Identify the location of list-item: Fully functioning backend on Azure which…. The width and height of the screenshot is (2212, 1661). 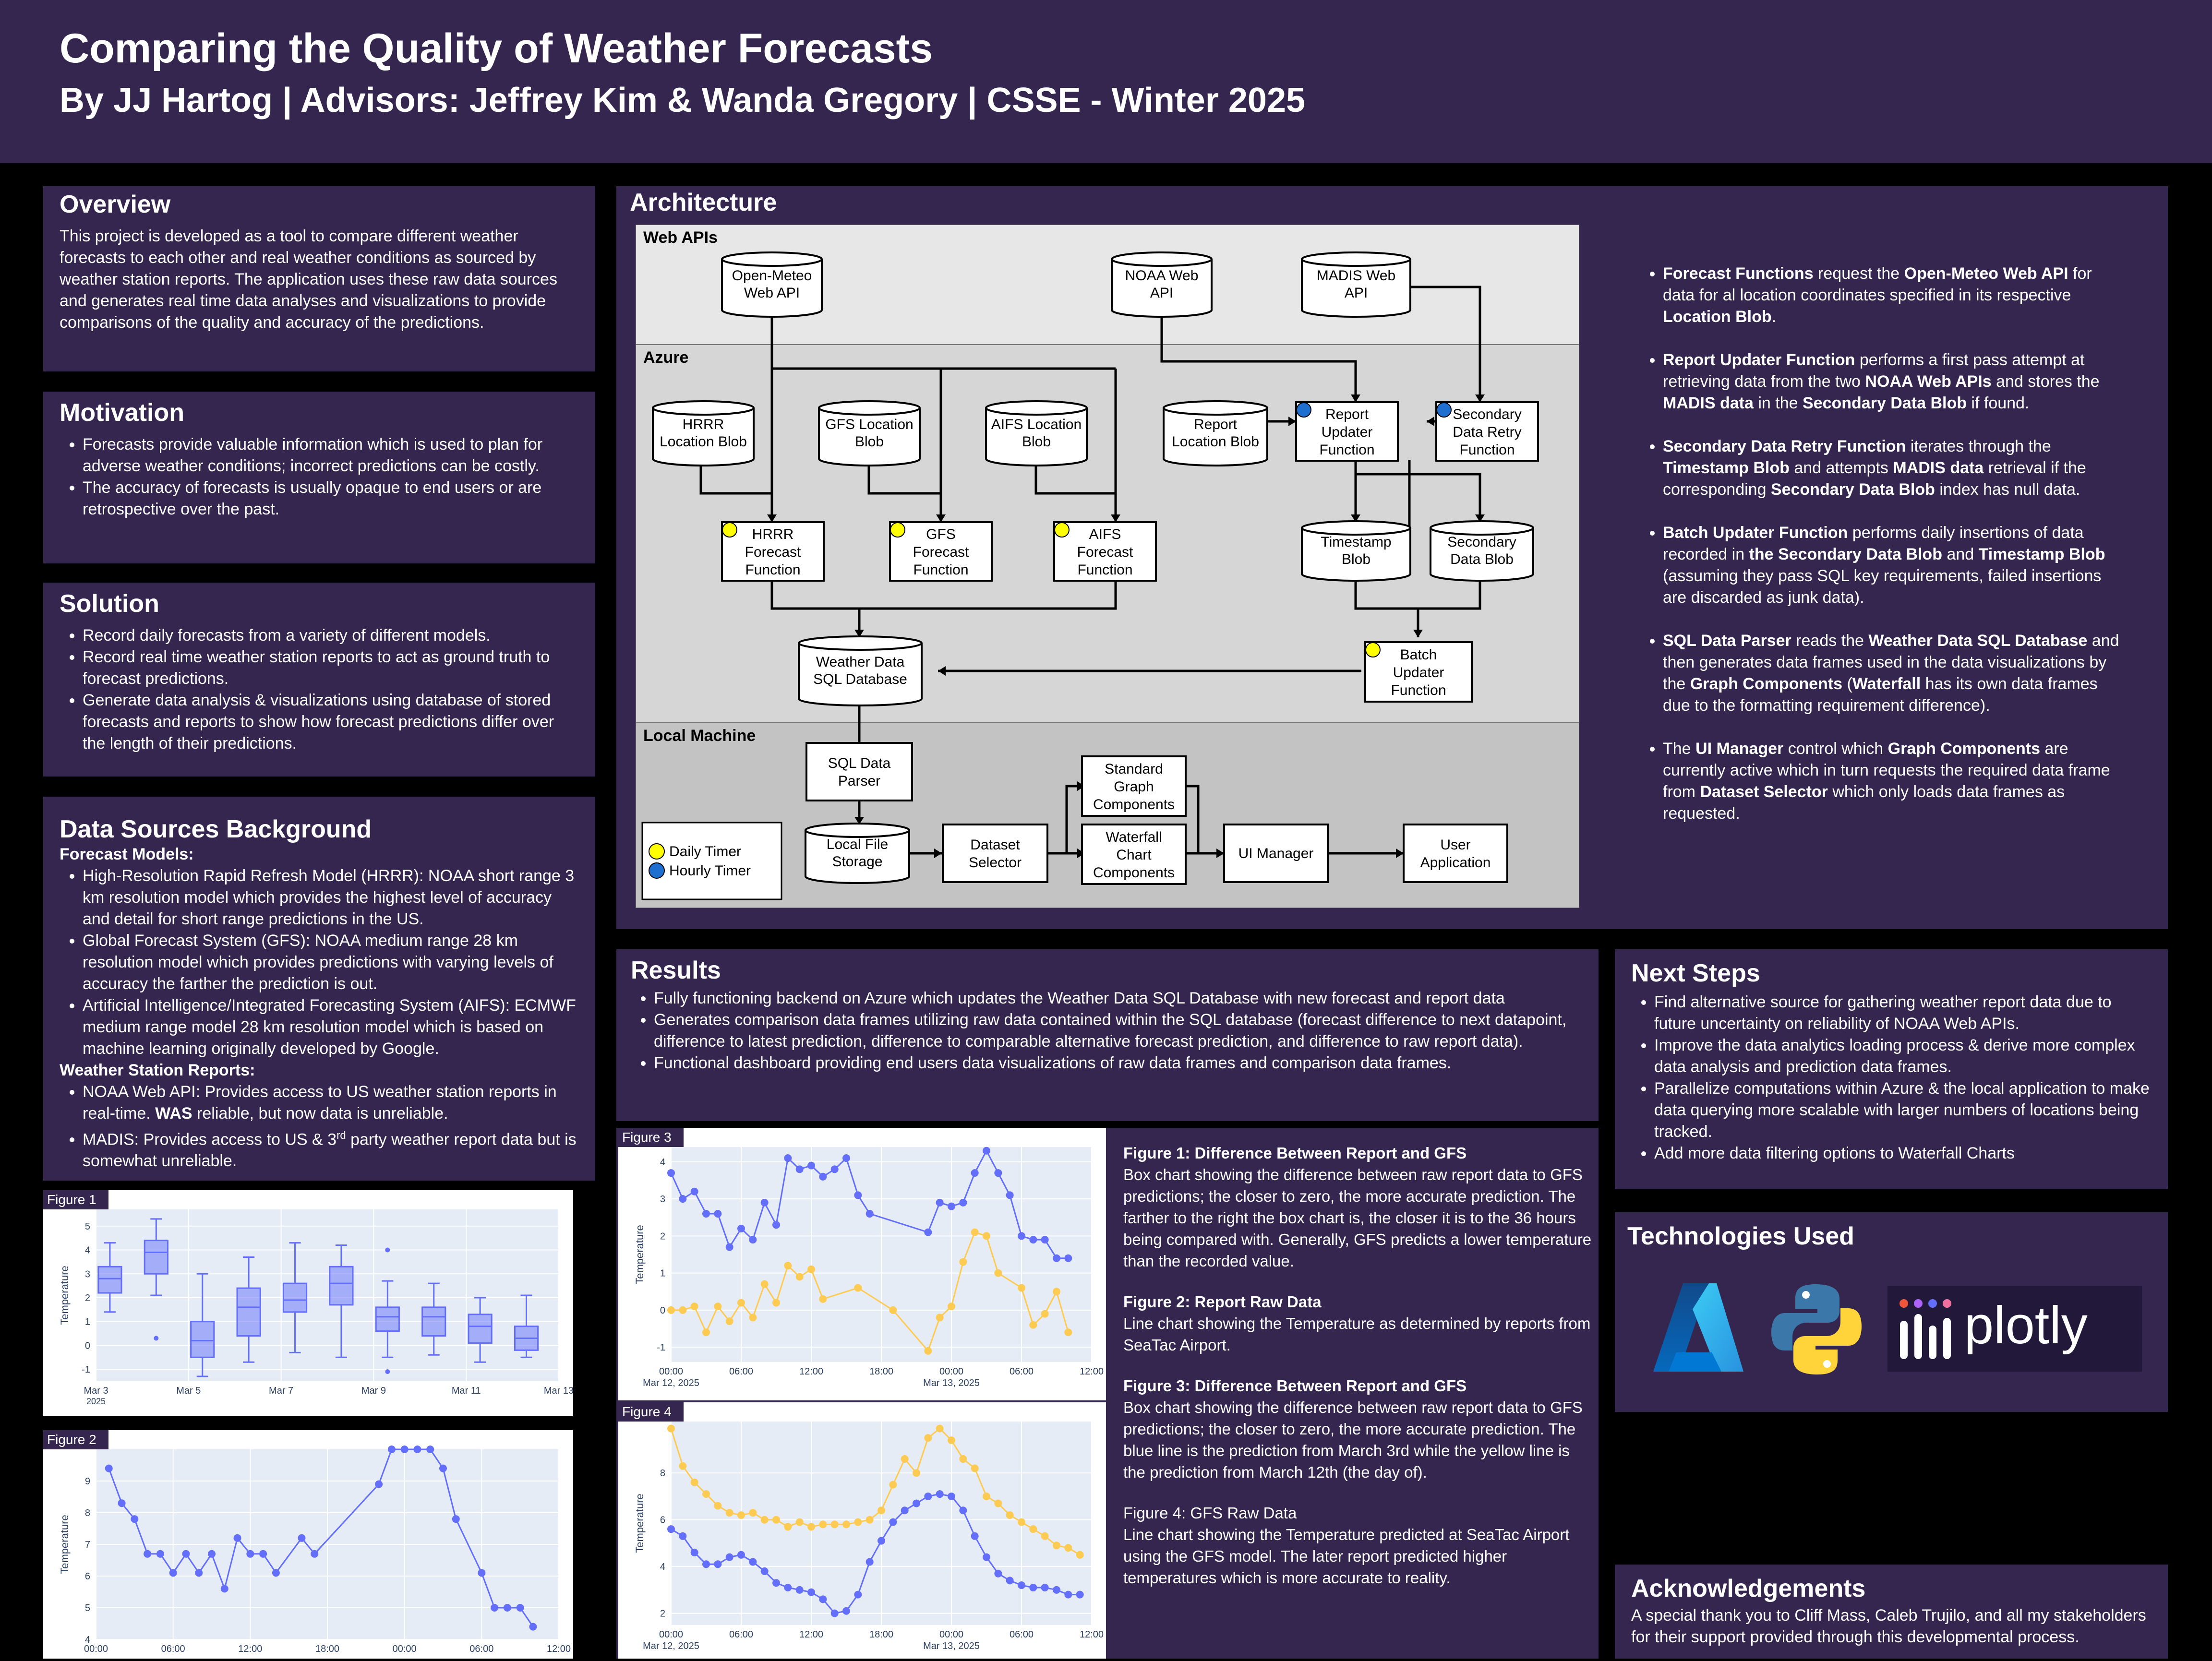
(1119, 998).